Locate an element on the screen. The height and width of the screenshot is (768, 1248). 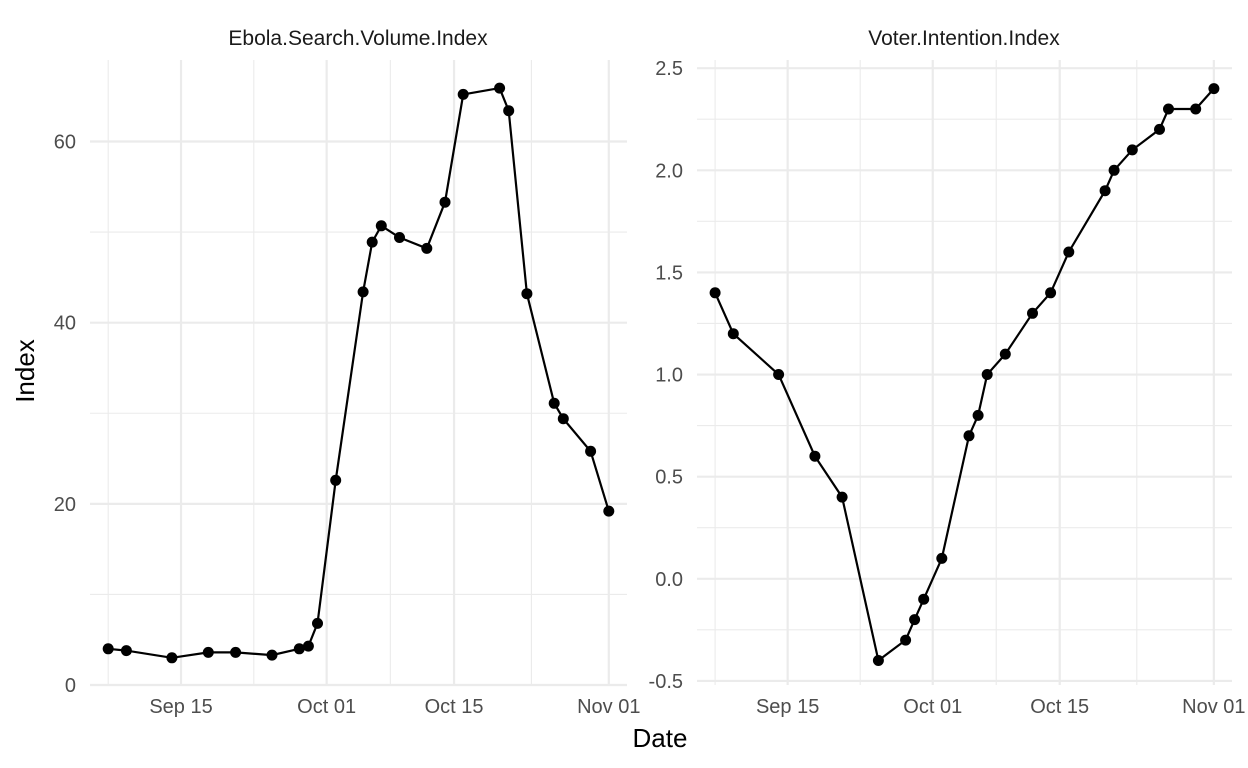
facet-title: Ebola.Search.Volume.Index is located at coordinates (358, 38).